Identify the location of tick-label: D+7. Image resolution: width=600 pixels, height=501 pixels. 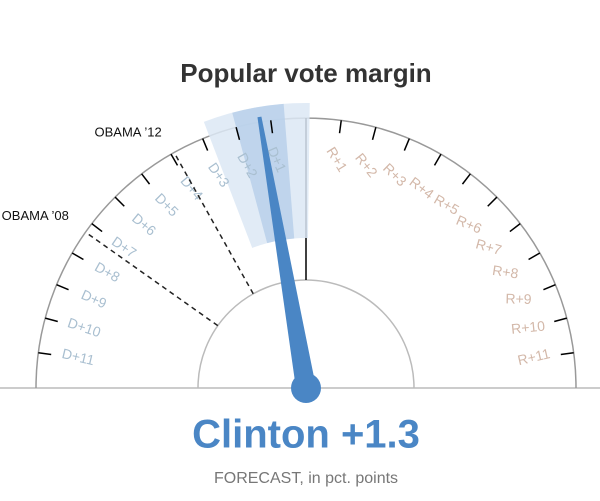
(124, 247).